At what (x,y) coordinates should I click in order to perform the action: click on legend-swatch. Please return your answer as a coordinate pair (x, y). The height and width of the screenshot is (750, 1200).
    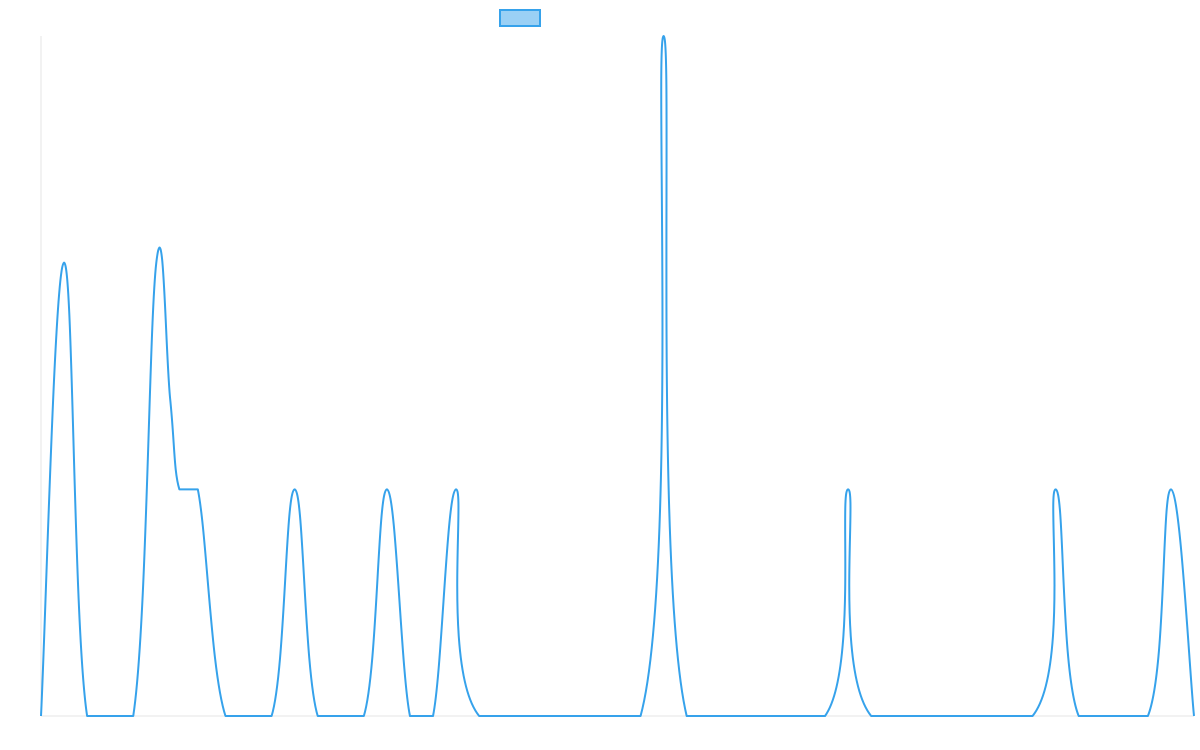
    Looking at the image, I should click on (520, 18).